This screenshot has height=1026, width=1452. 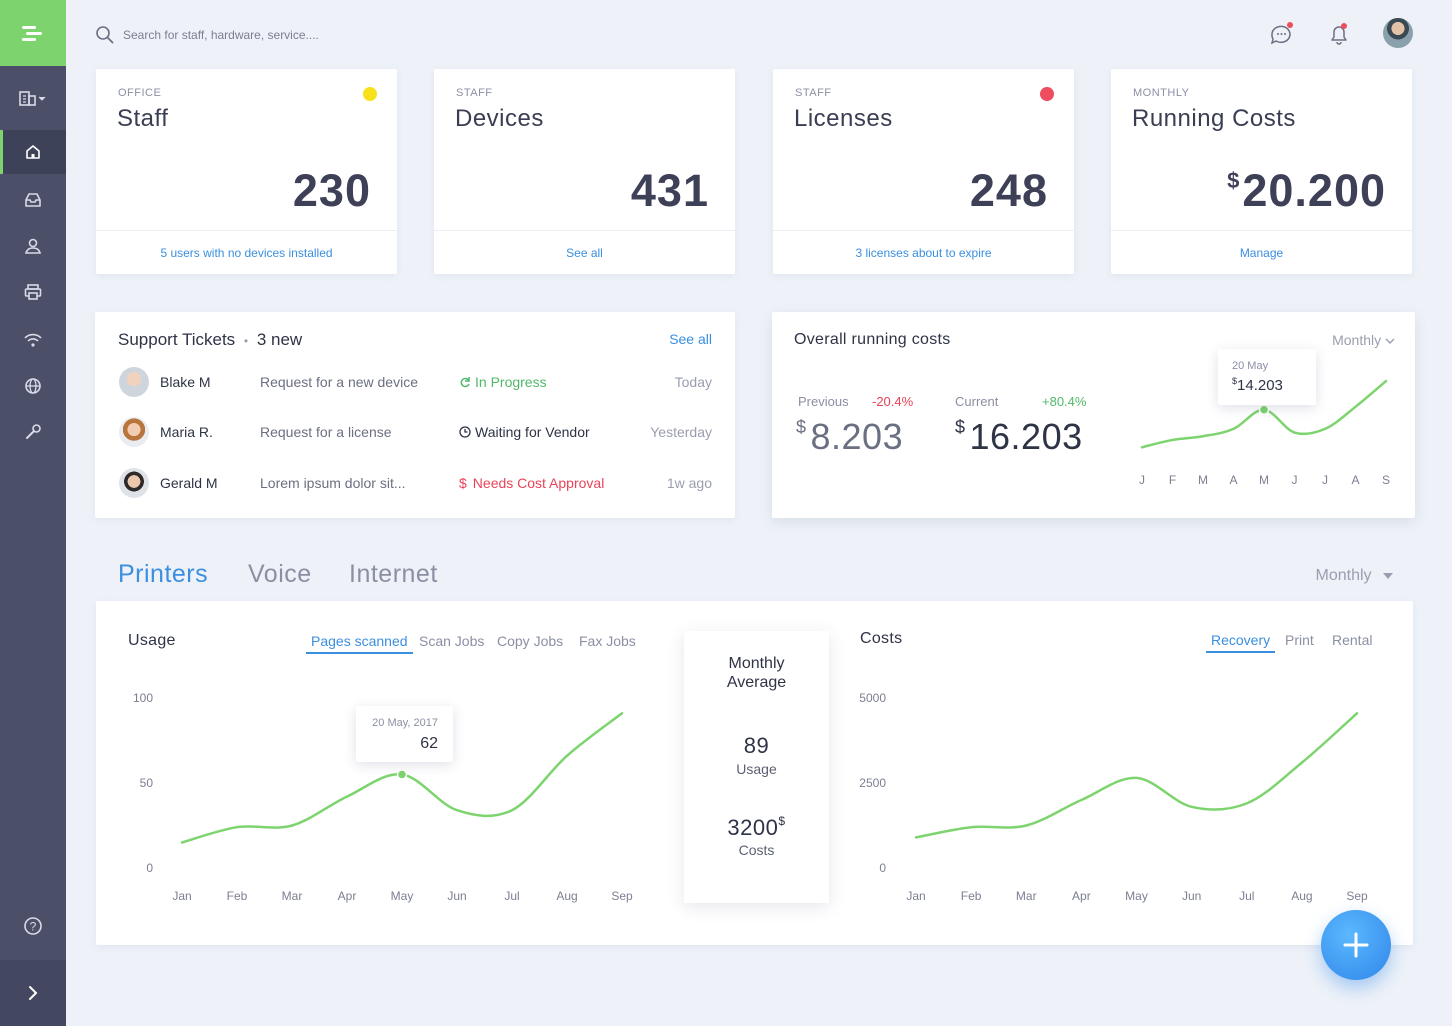 I want to click on ticket-status-text: Needs Cost Approval, so click(x=538, y=483).